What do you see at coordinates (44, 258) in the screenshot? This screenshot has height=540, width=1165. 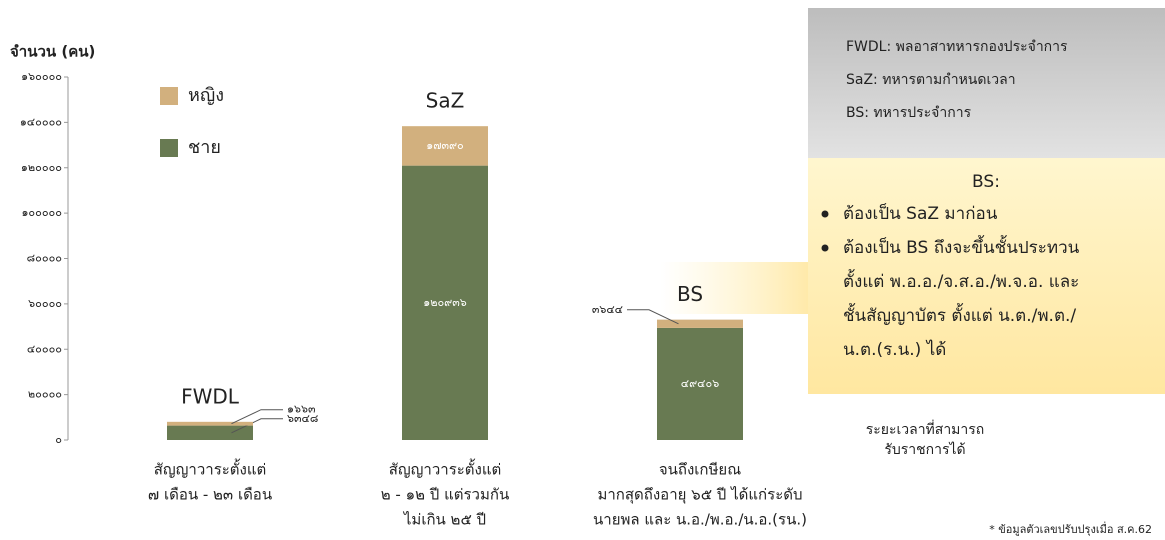 I see `y-tick-label: ๘๐๐๐๐` at bounding box center [44, 258].